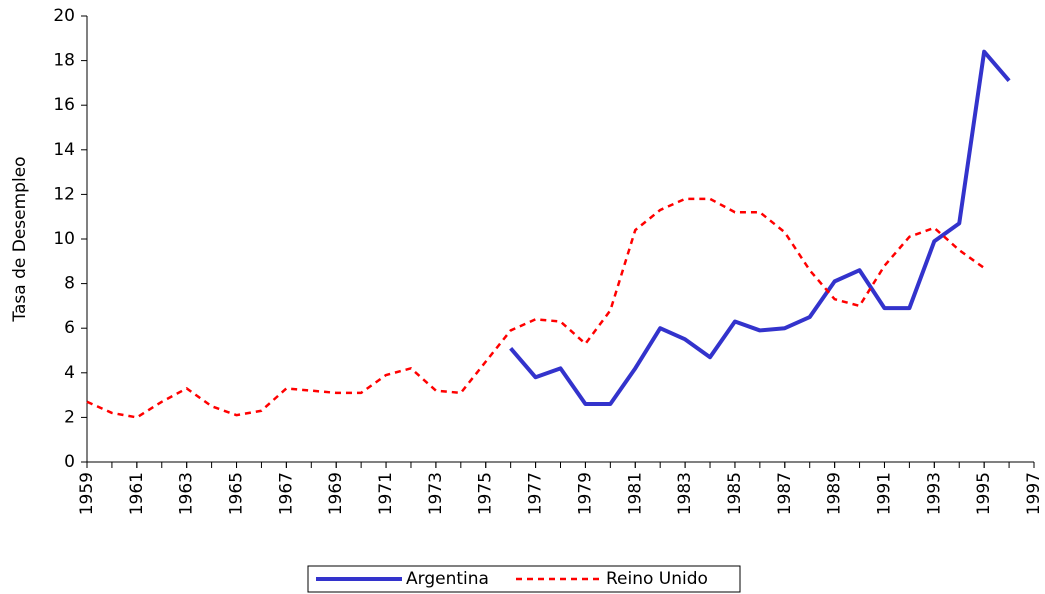  Describe the element at coordinates (685, 493) in the screenshot. I see `x-tick-label: 1983` at that location.